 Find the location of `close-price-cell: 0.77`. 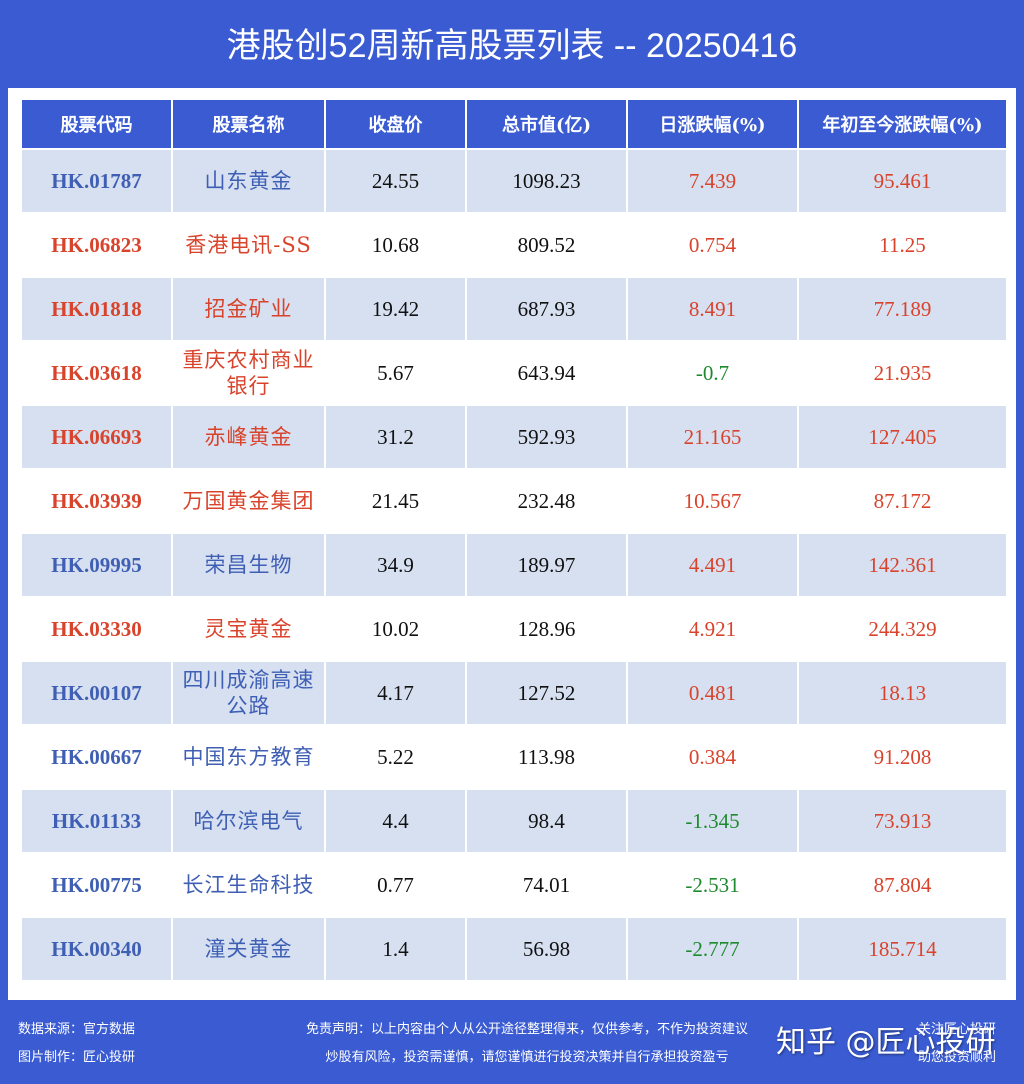

close-price-cell: 0.77 is located at coordinates (395, 886).